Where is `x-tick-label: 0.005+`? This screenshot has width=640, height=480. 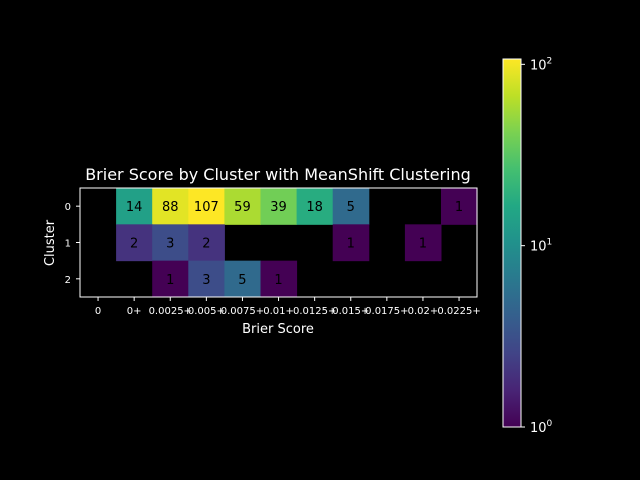
x-tick-label: 0.005+ is located at coordinates (206, 311).